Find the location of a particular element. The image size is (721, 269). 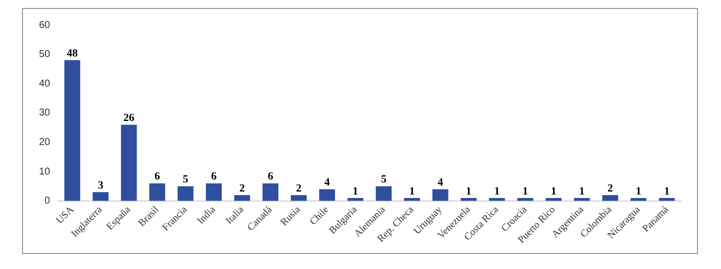

y-tick-label: 20 is located at coordinates (45, 142).